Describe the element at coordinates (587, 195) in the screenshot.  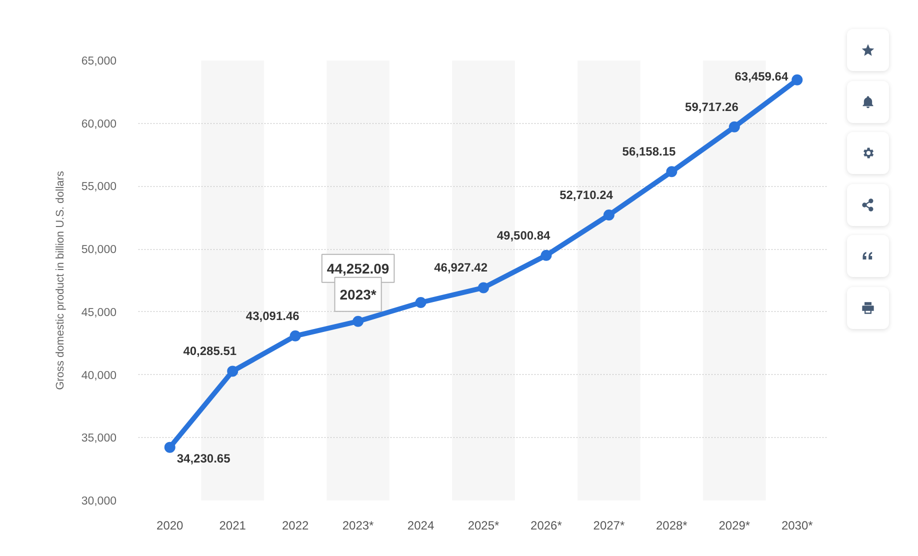
I see `data-label: 52,710.24` at that location.